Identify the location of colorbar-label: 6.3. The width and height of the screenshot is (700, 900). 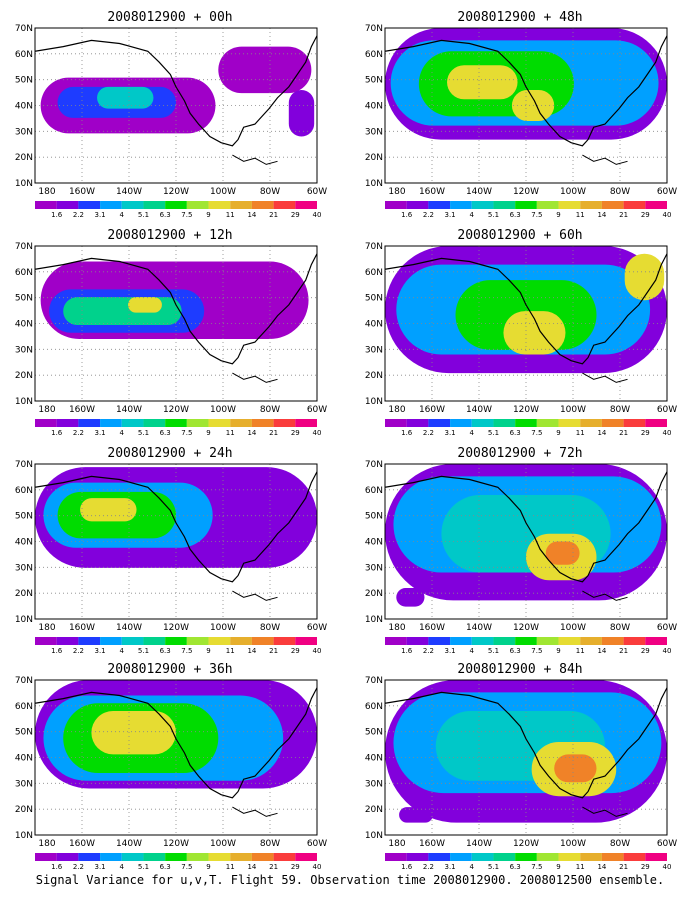
(515, 867).